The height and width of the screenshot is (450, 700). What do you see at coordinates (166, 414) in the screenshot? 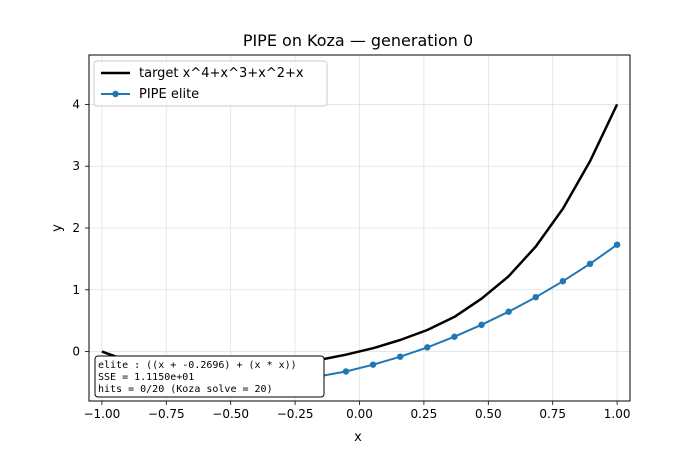
I see `x-tick-label: −0.75` at bounding box center [166, 414].